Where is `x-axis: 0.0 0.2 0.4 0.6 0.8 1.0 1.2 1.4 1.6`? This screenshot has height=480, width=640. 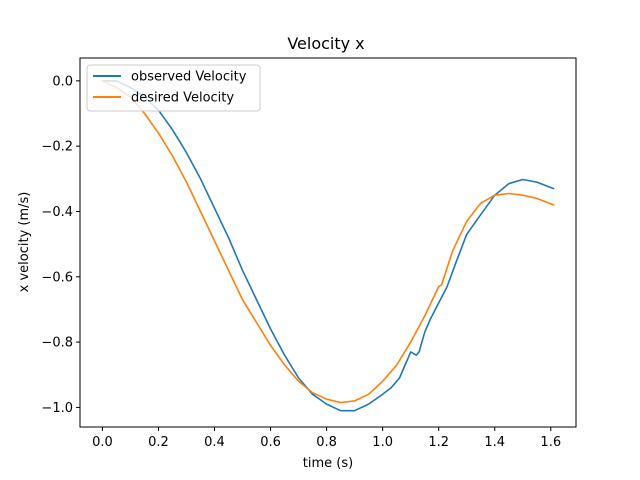 x-axis: 0.0 0.2 0.4 0.6 0.8 1.0 1.2 1.4 1.6 is located at coordinates (326, 438).